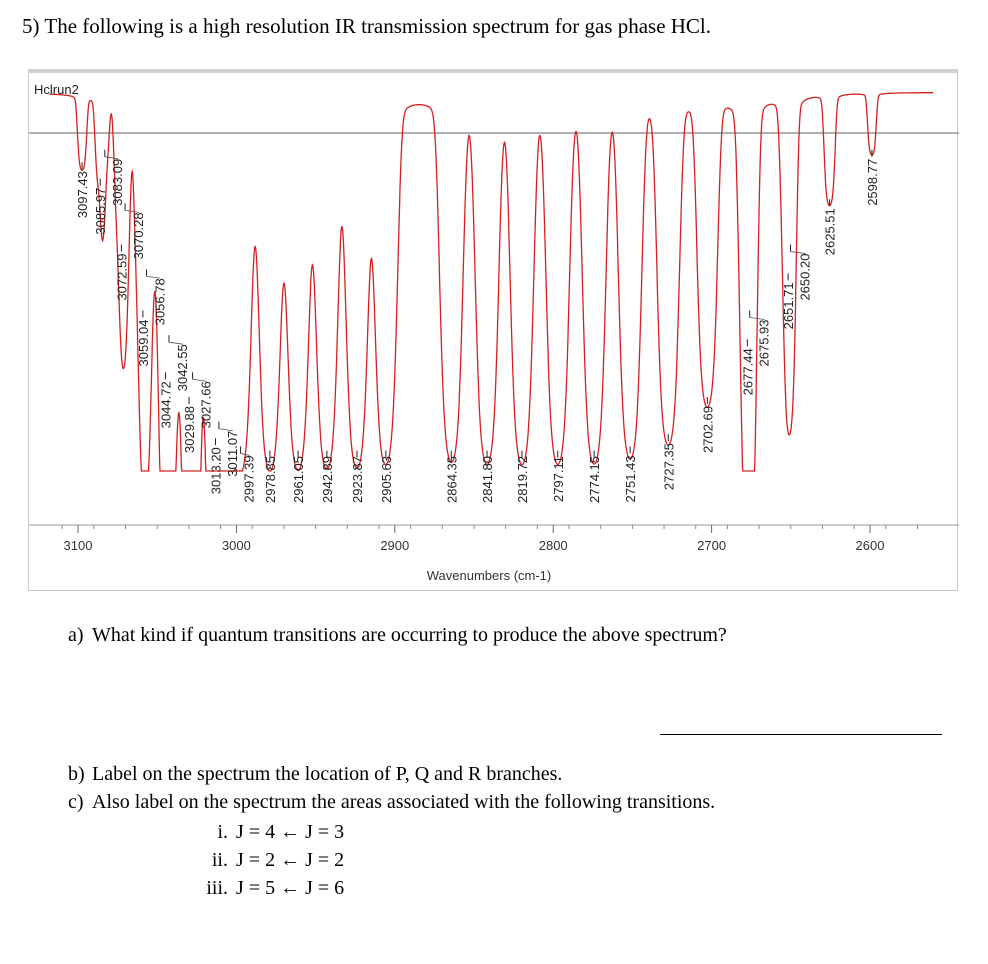 Image resolution: width=988 pixels, height=964 pixels. I want to click on peak-label: 2978.85, so click(270, 479).